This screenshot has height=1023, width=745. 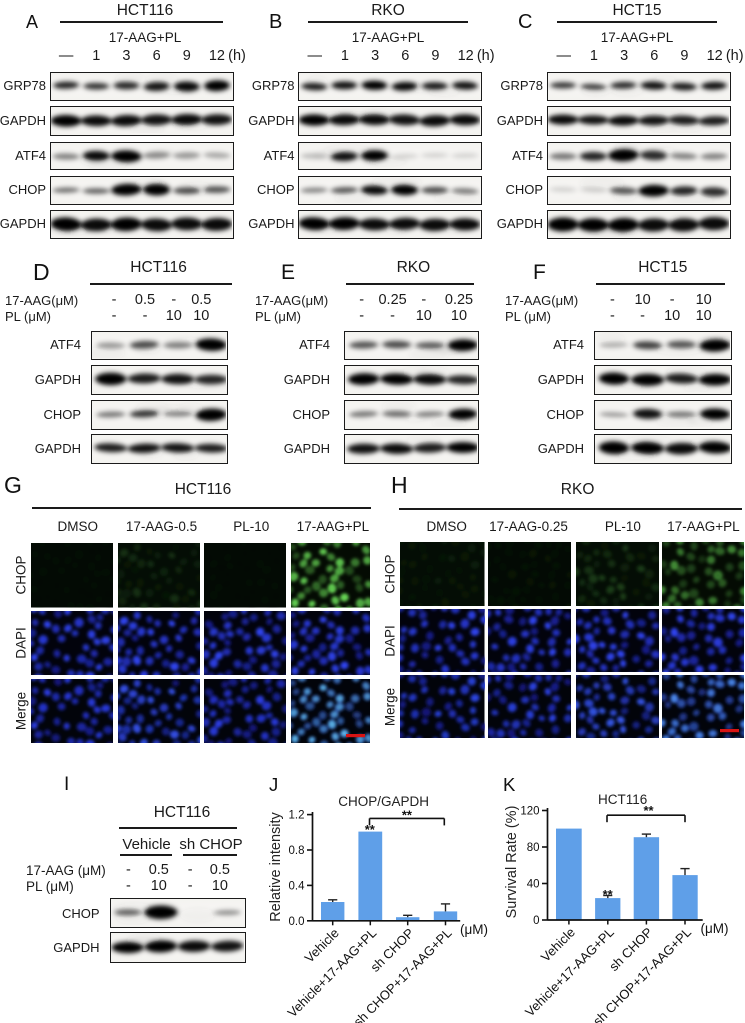 What do you see at coordinates (533, 848) in the screenshot?
I see `svg-text: 80` at bounding box center [533, 848].